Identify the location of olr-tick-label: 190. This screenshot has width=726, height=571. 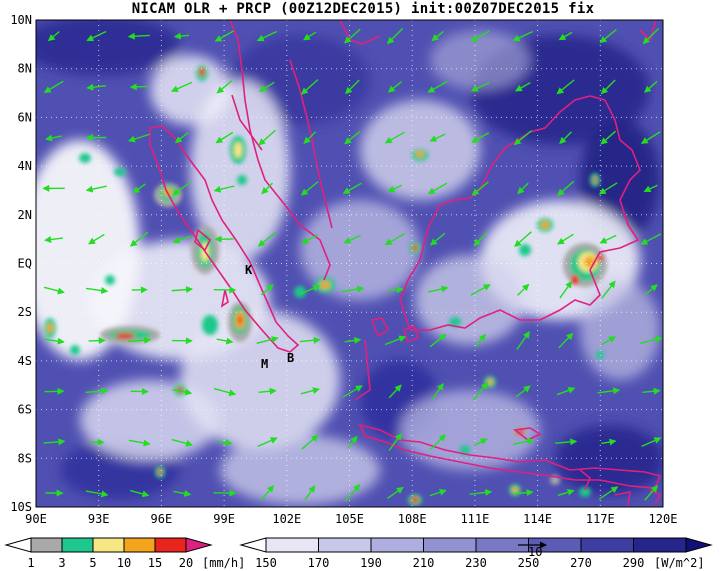
(371, 563).